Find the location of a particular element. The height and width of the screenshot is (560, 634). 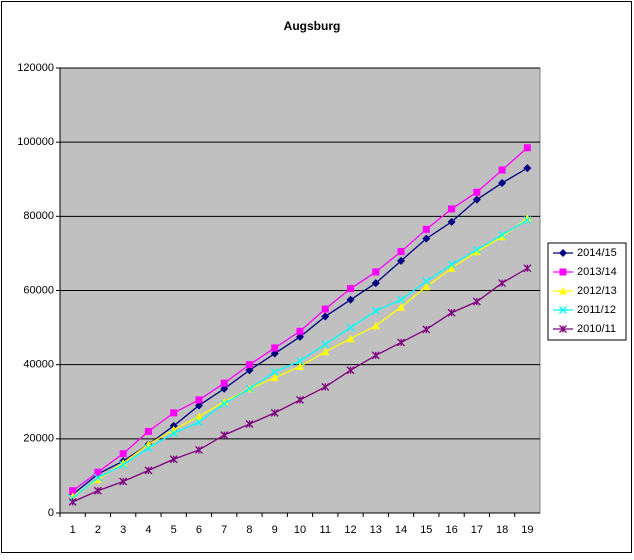

x-tick-label: 9 is located at coordinates (275, 530).